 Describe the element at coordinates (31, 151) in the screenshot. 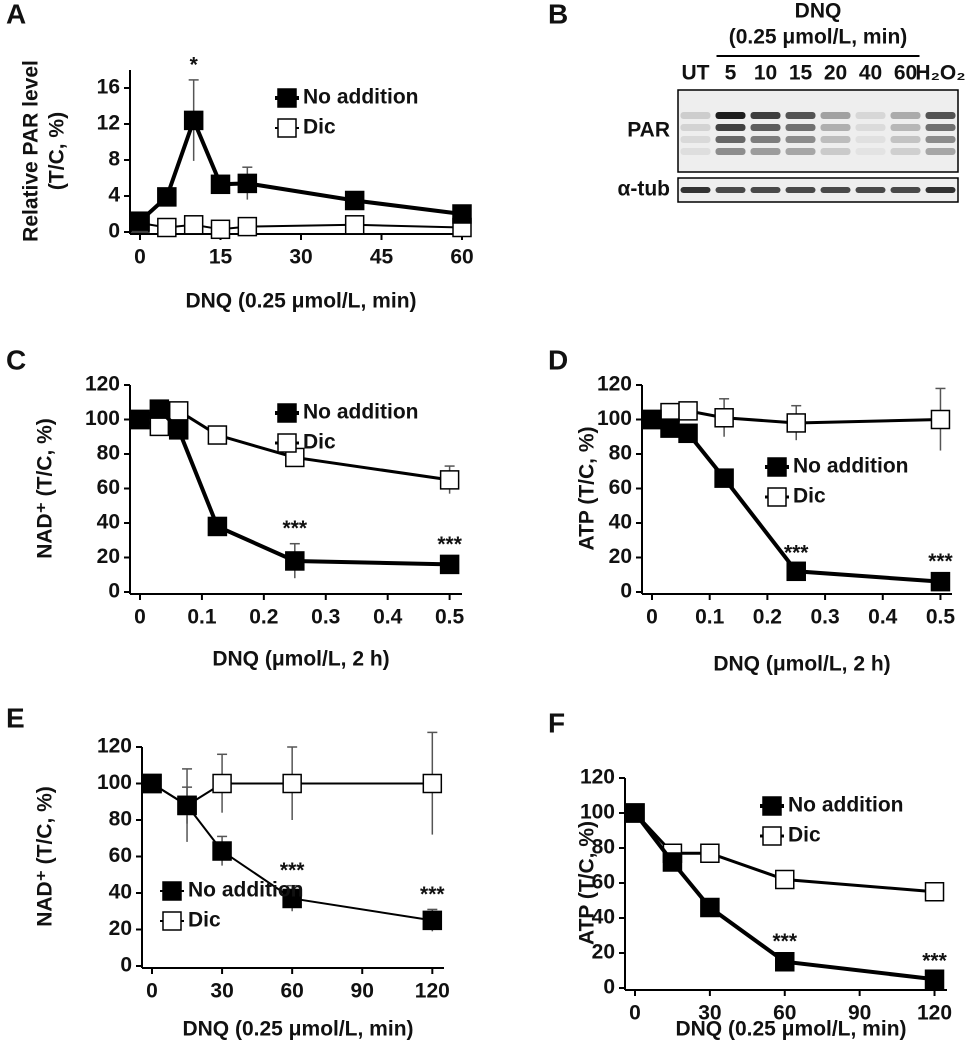

I see `y-axis-label: Relative PAR level` at that location.